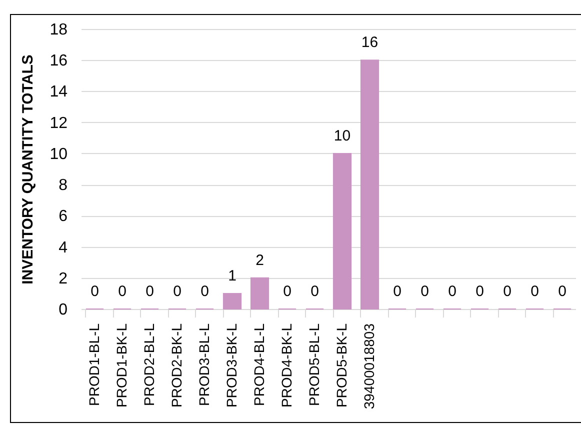 The image size is (581, 439). What do you see at coordinates (63, 247) in the screenshot?
I see `y-tick-label: 4` at bounding box center [63, 247].